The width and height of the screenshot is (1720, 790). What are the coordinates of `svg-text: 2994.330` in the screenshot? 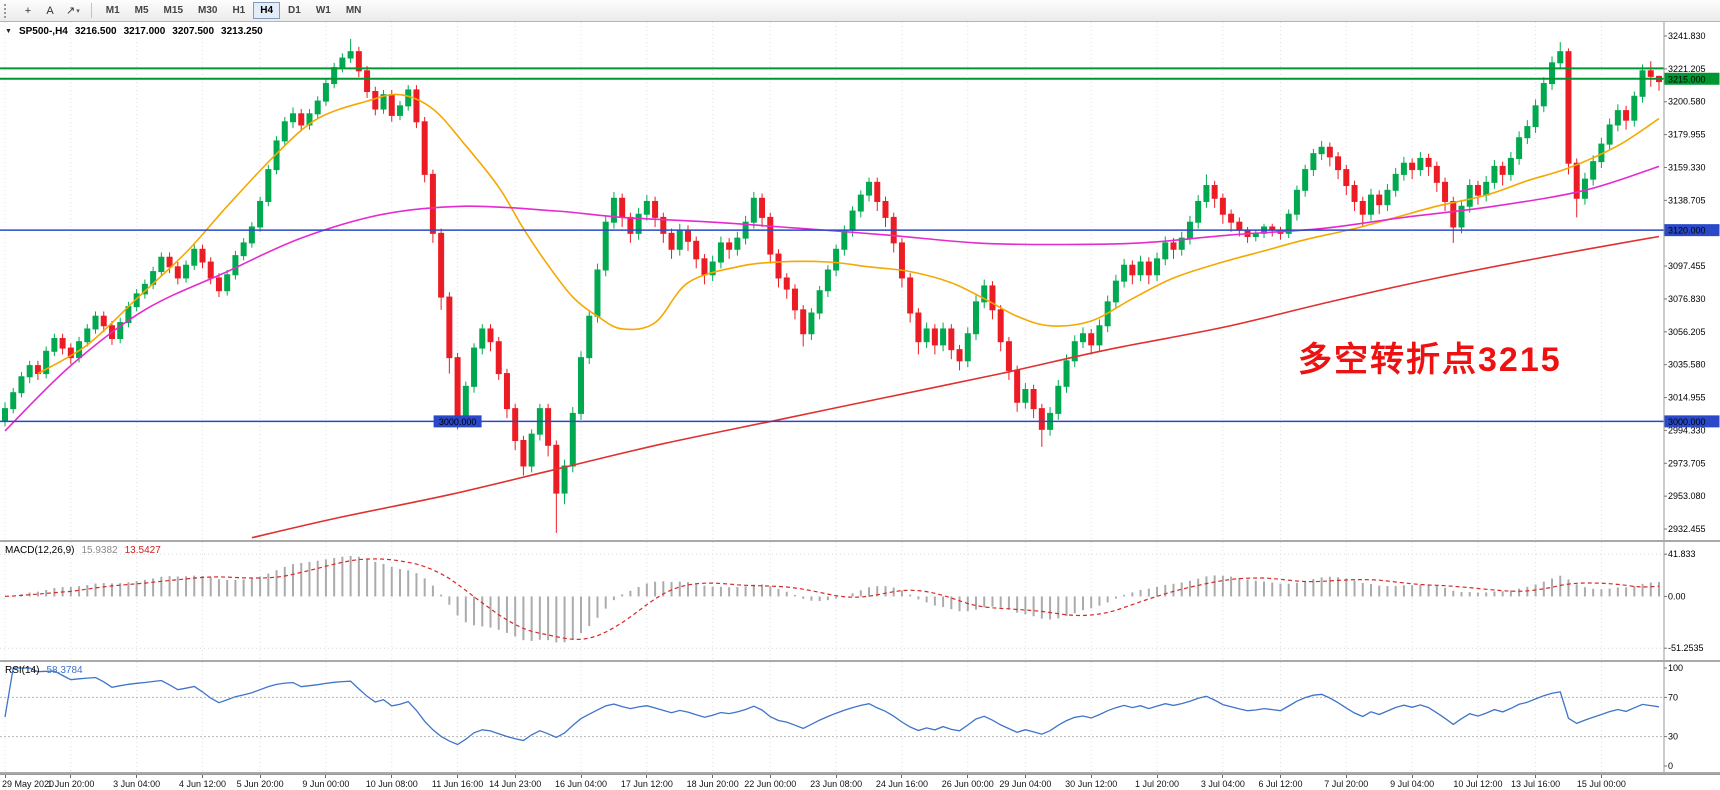 It's located at (1687, 430).